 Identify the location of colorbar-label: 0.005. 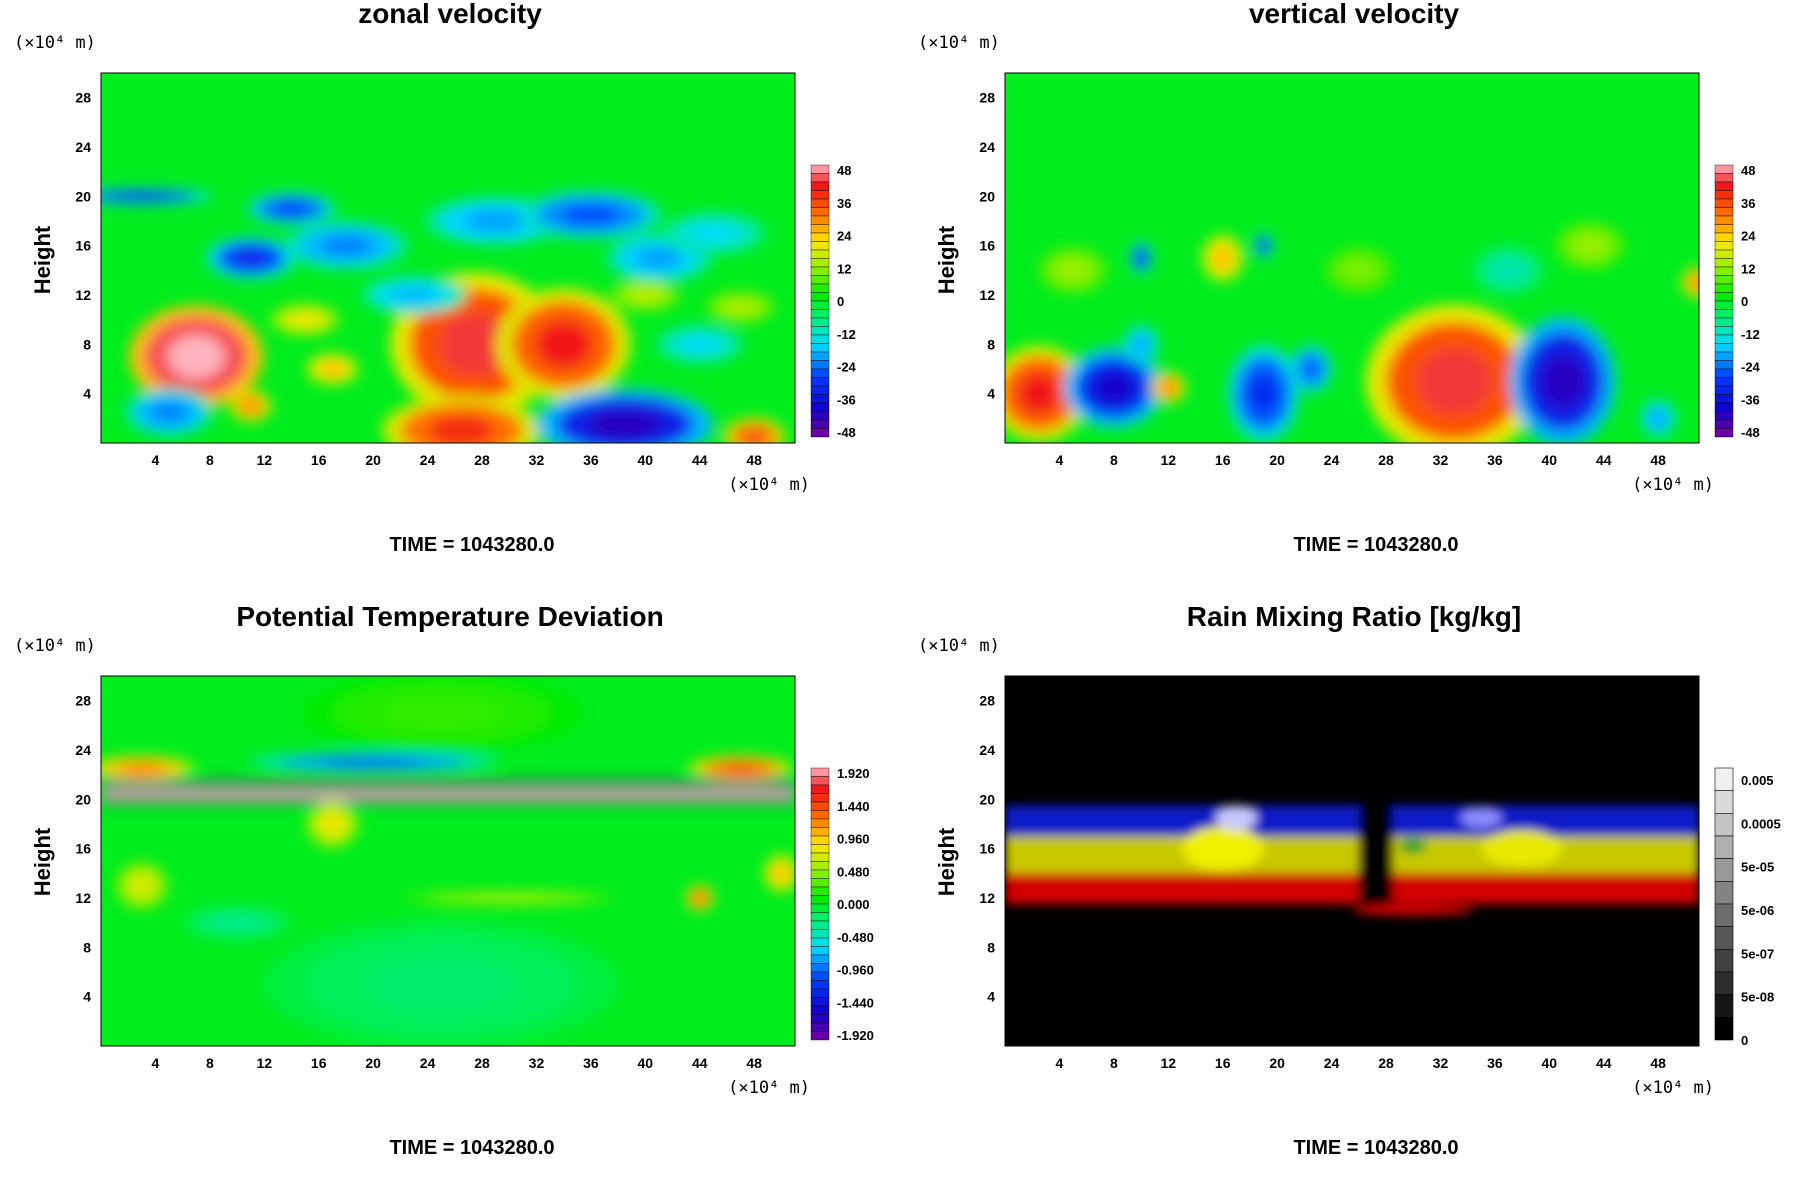
(1757, 780).